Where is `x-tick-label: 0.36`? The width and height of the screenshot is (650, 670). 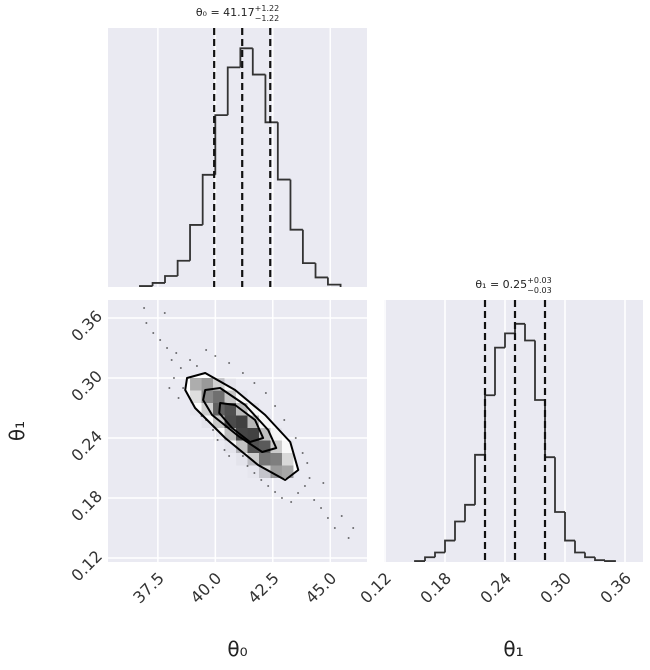 x-tick-label: 0.36 is located at coordinates (615, 588).